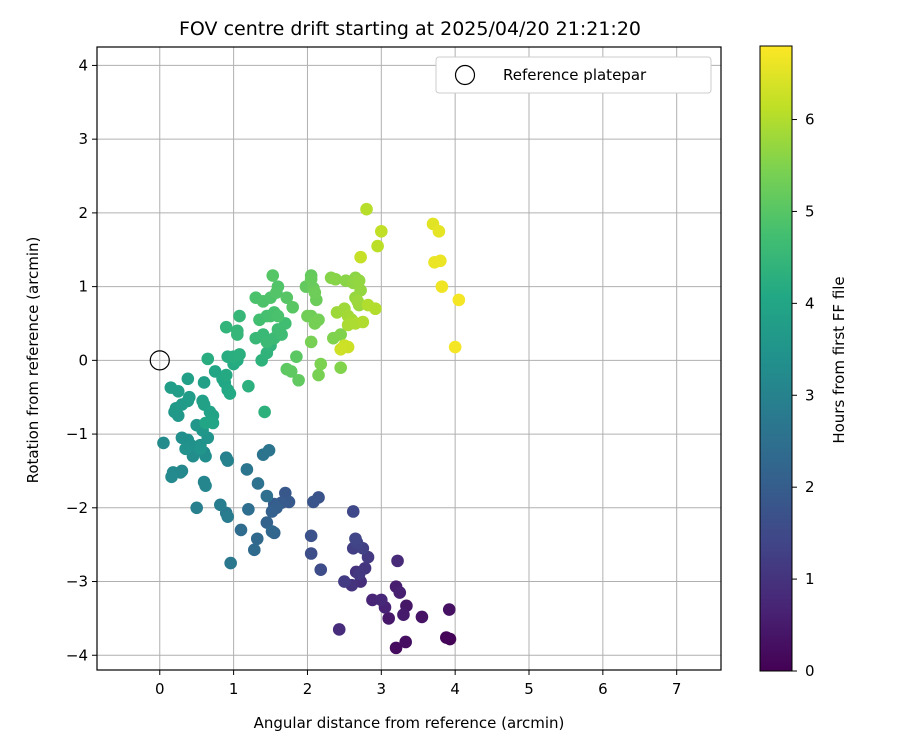 This screenshot has width=900, height=750. I want to click on x-axis-ticks: 0 1 2 3 4 5 6 7, so click(418, 684).